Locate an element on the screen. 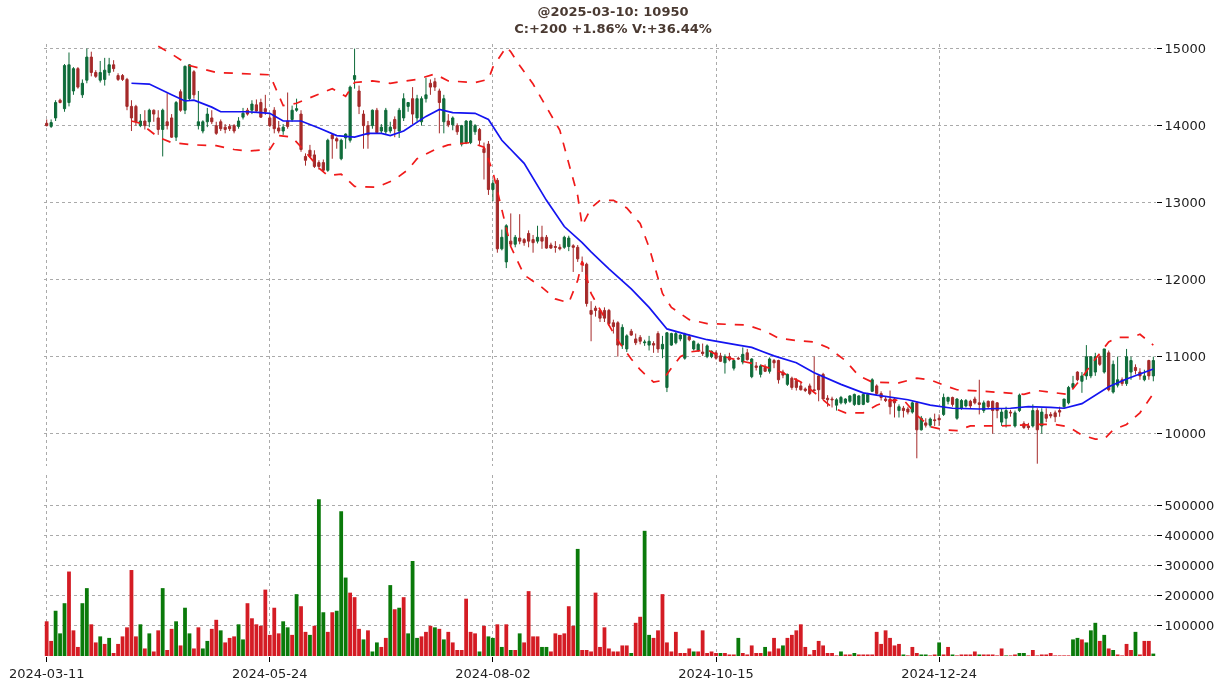 The image size is (1226, 690). y-tick-label: 14000 is located at coordinates (1185, 126).